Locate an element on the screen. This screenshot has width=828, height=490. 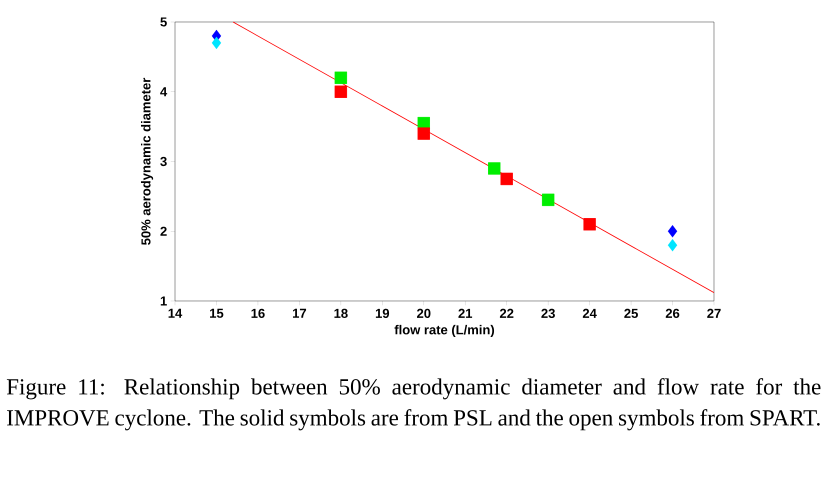
x-tick-label: 16 is located at coordinates (258, 313).